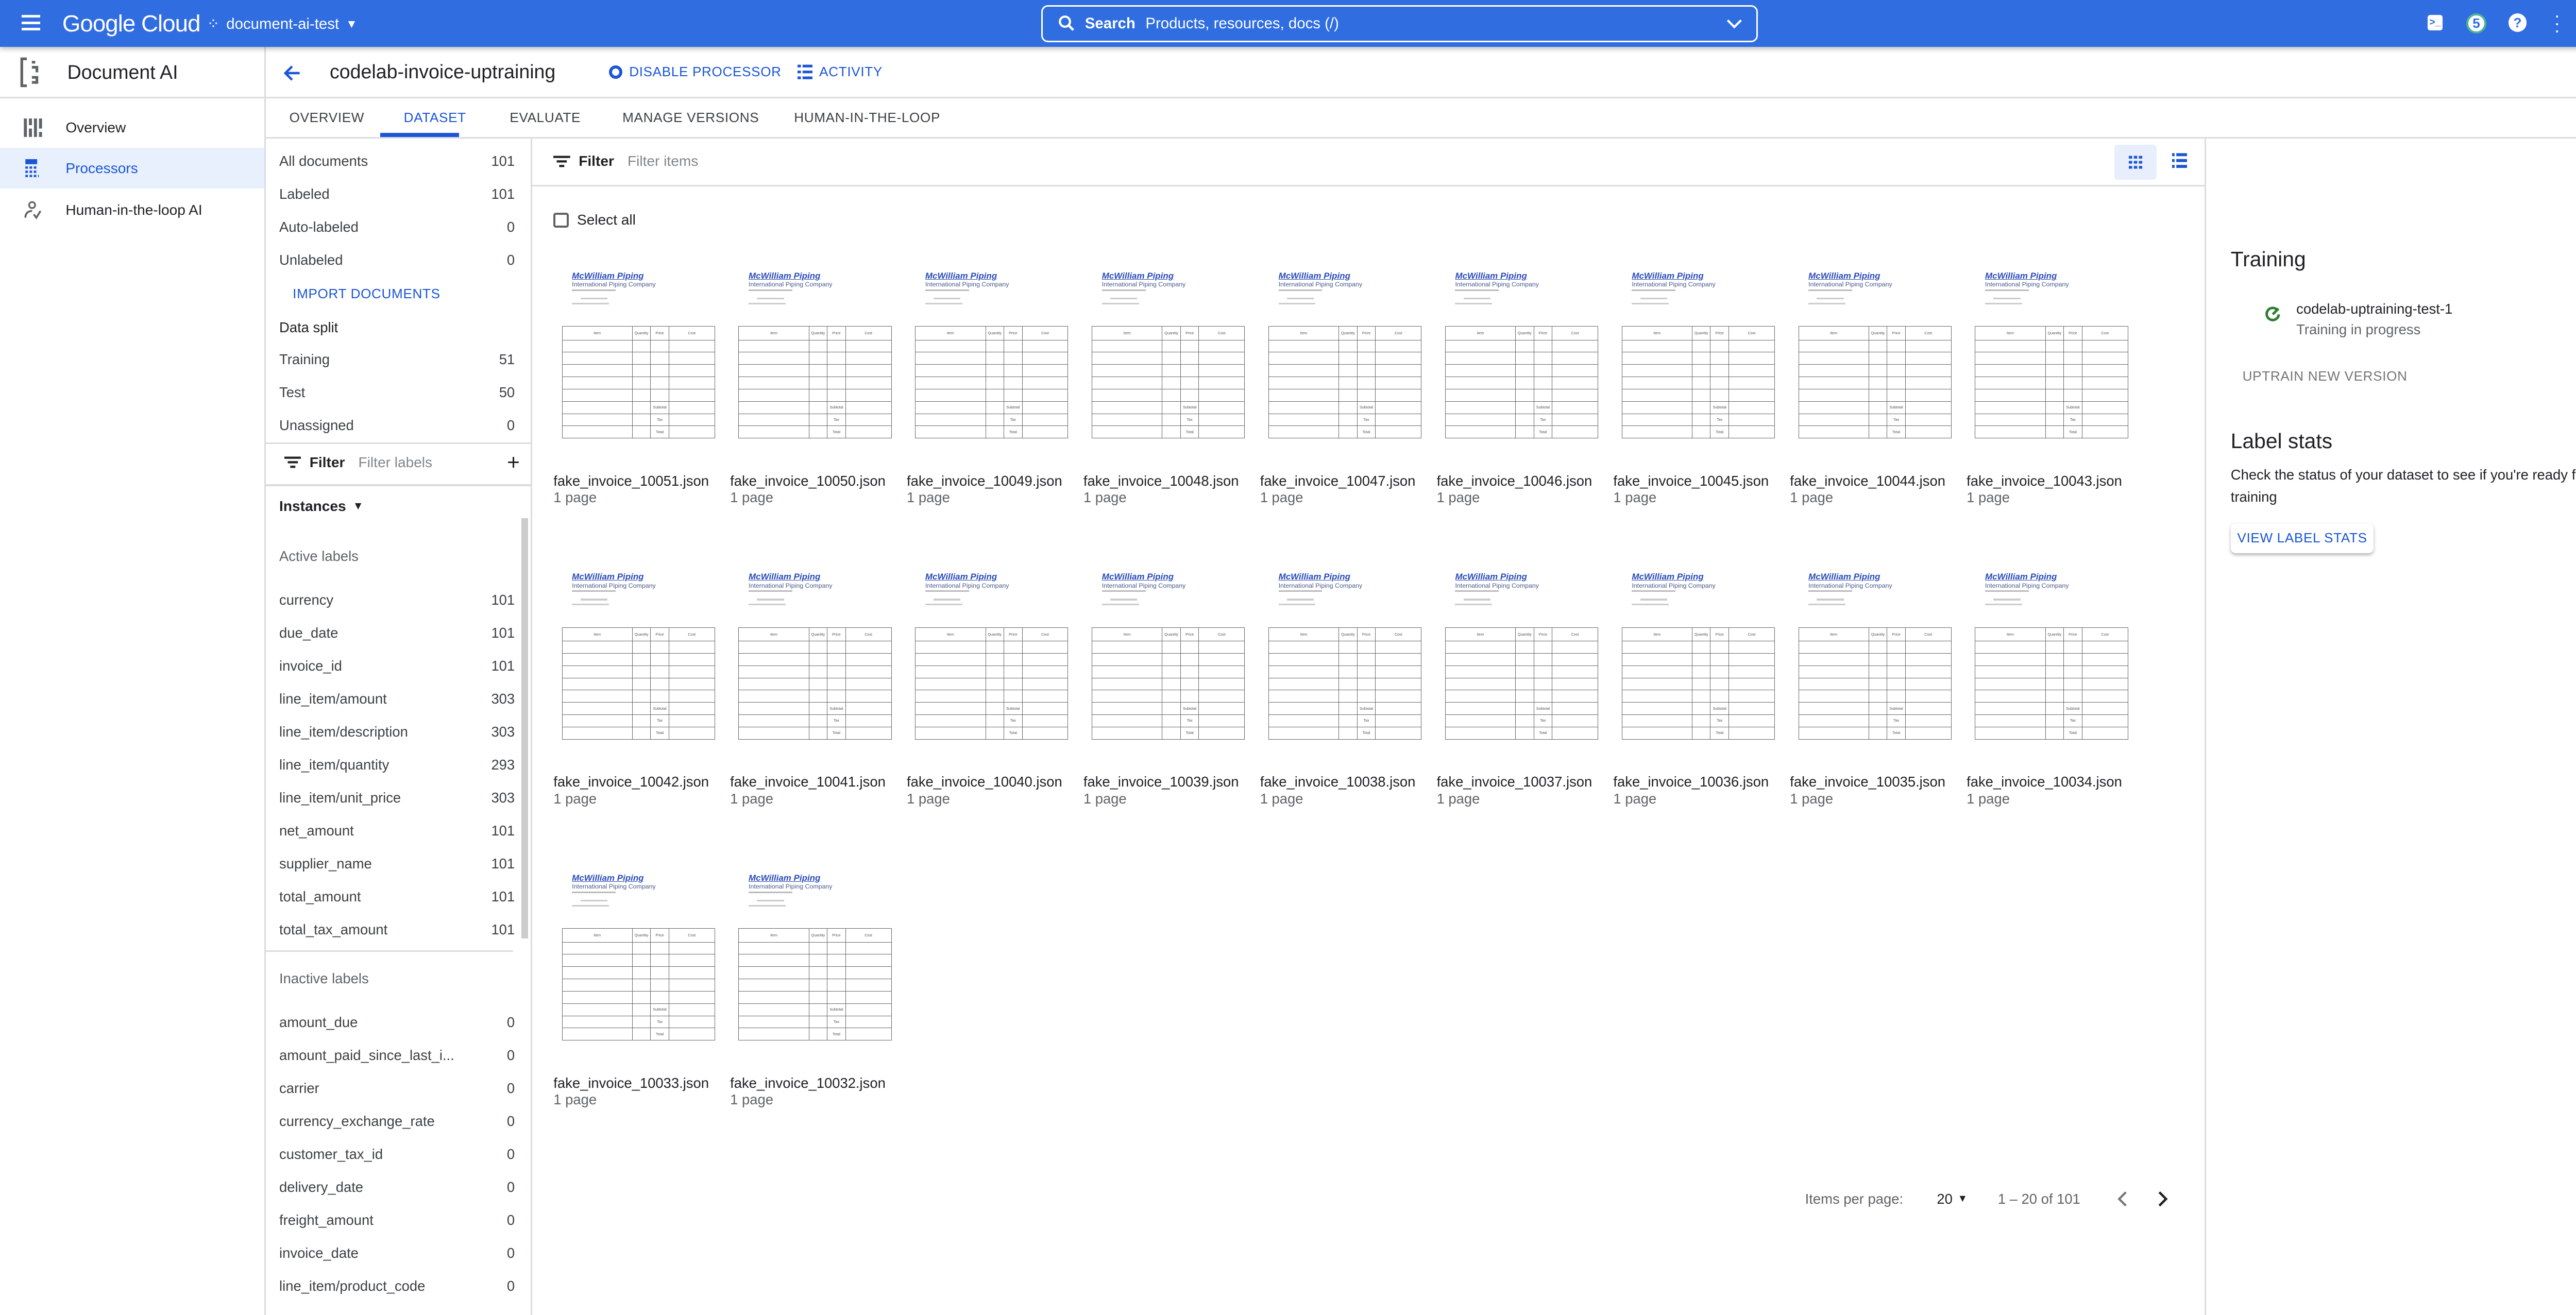  Describe the element at coordinates (561, 220) in the screenshot. I see `checkbox` at that location.